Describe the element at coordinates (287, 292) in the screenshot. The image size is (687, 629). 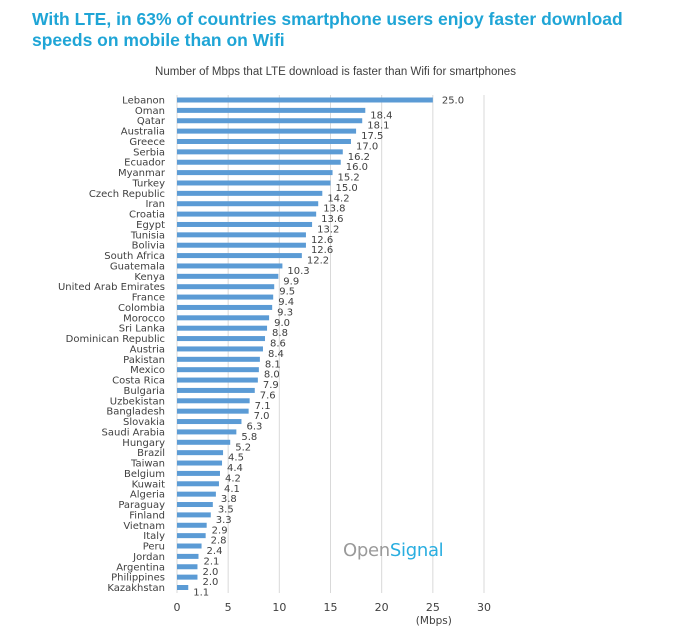
I see `value-label: 9.5` at that location.